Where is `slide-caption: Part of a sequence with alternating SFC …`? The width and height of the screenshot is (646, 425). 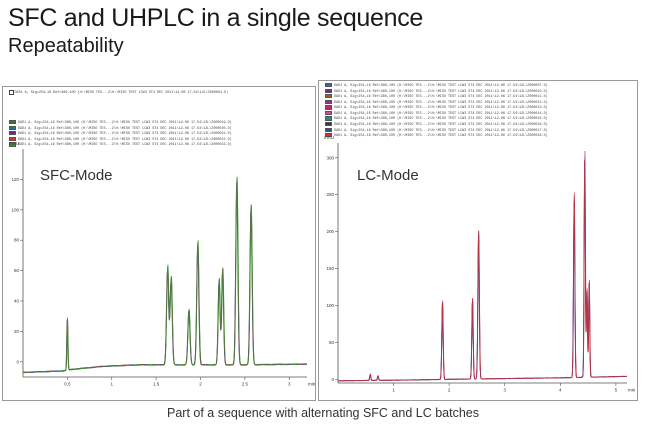 slide-caption: Part of a sequence with alternating SFC … is located at coordinates (323, 413).